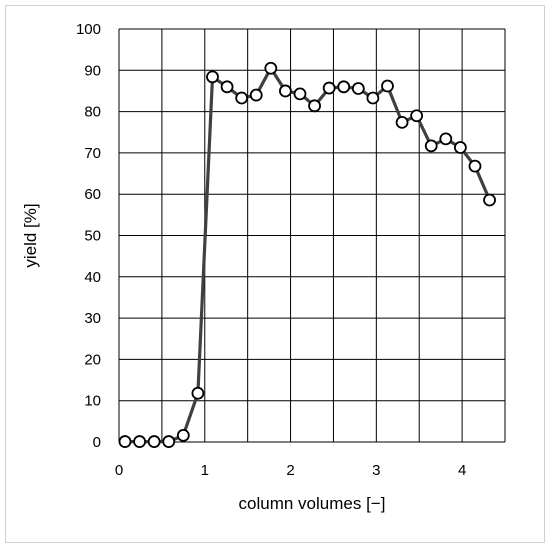  Describe the element at coordinates (92, 70) in the screenshot. I see `y-tick-label: 90` at that location.